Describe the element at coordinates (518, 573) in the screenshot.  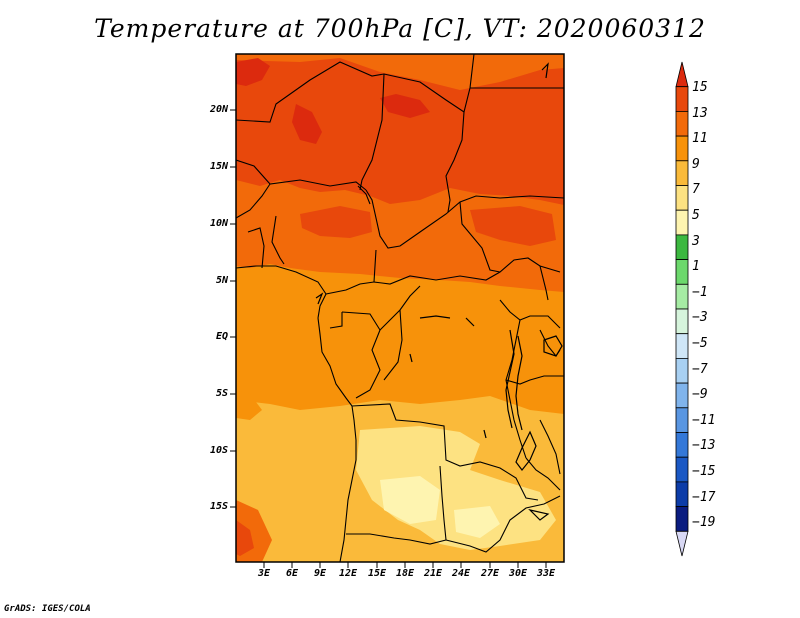
I see `lon-label-30e: 30E` at that location.